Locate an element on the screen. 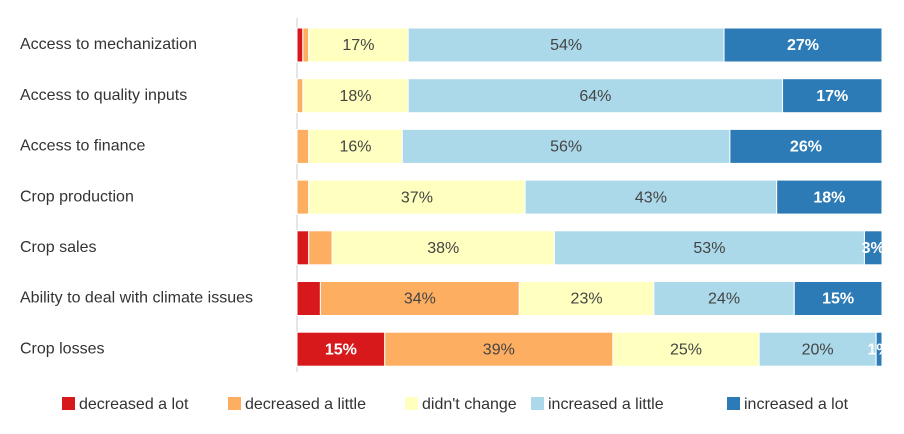  data-label: 43% is located at coordinates (651, 197).